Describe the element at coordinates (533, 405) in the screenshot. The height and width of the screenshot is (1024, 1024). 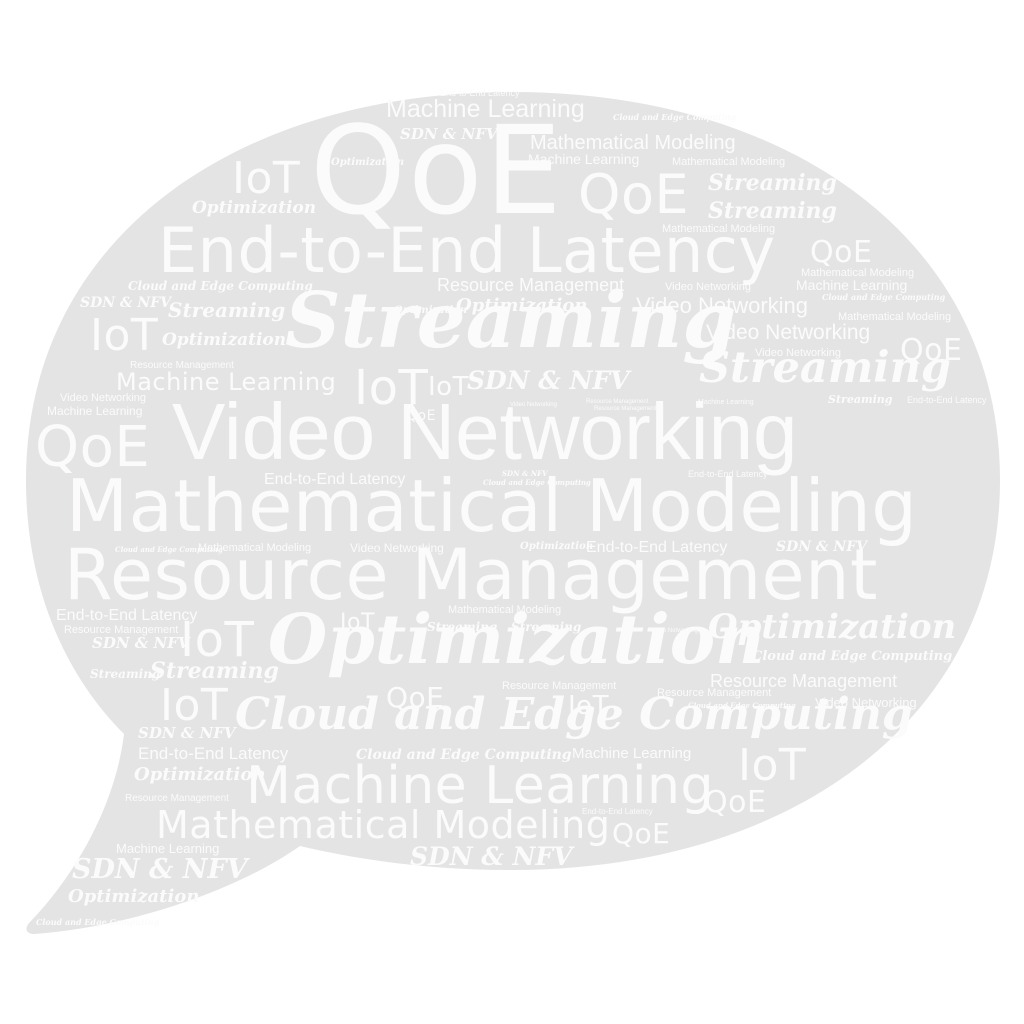
I see `word-video-networking-micro1: Video Networking` at that location.